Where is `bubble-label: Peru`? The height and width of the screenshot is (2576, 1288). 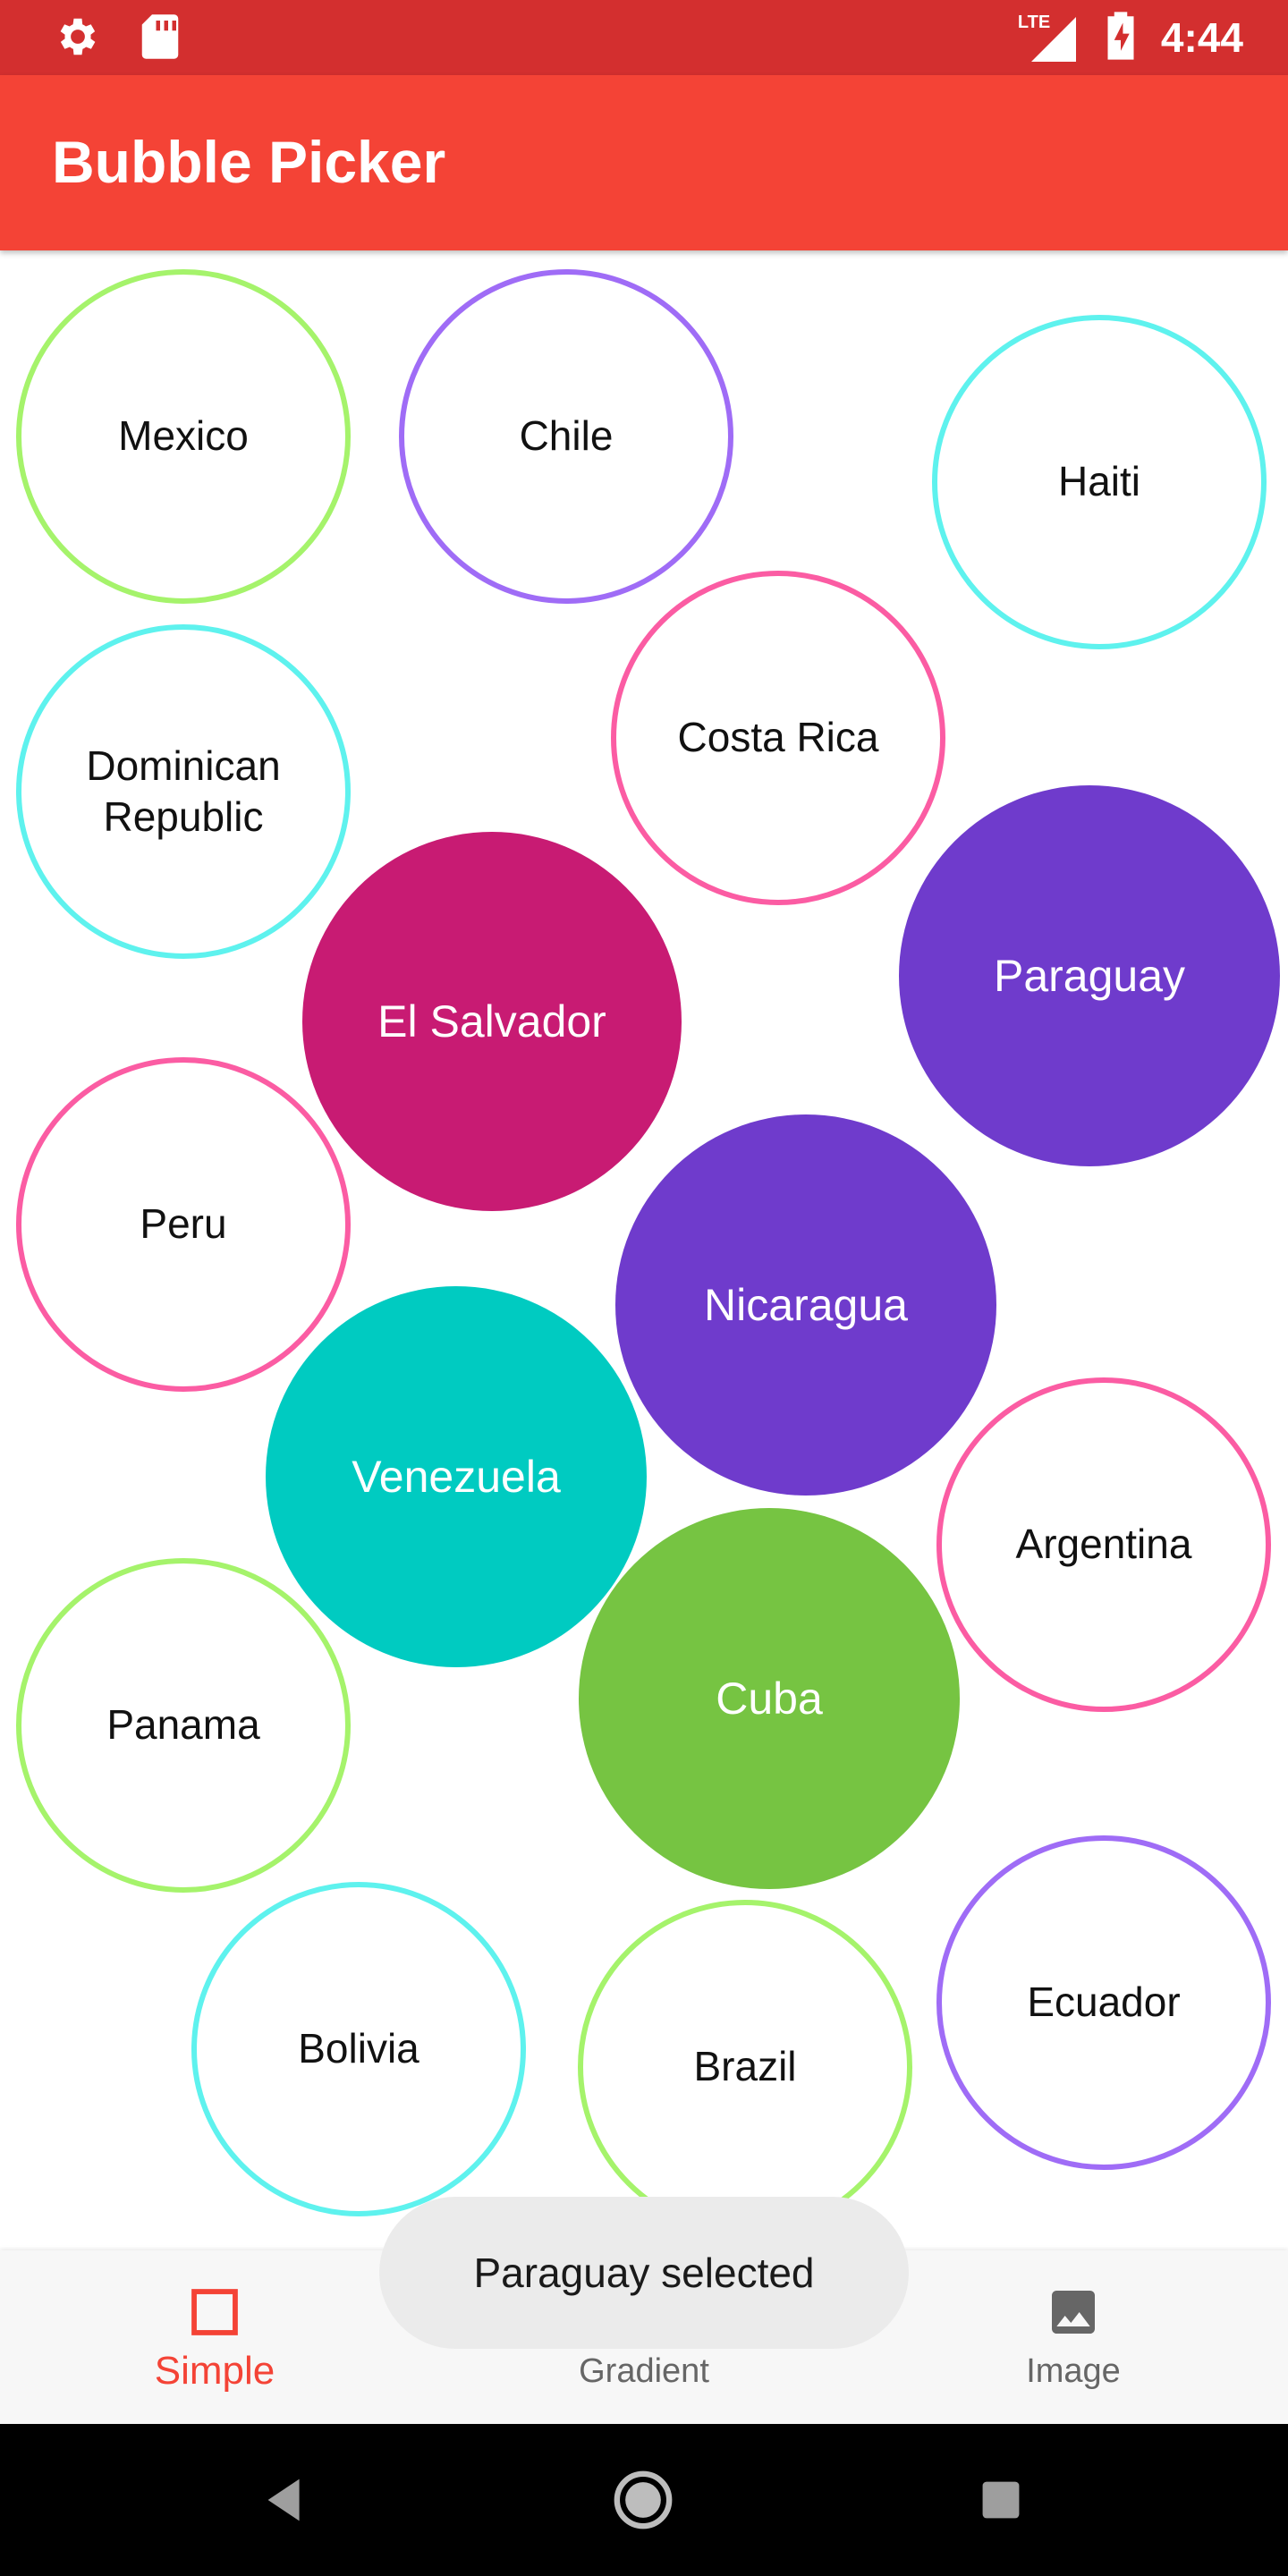
bubble-label: Peru is located at coordinates (183, 1224).